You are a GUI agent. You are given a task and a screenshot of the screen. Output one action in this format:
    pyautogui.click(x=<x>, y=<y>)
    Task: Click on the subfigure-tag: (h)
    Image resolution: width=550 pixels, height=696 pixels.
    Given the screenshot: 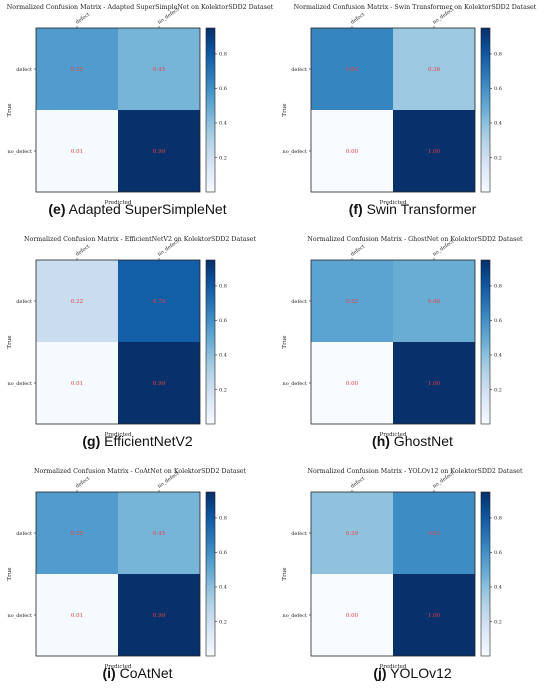 What is the action you would take?
    pyautogui.click(x=381, y=441)
    